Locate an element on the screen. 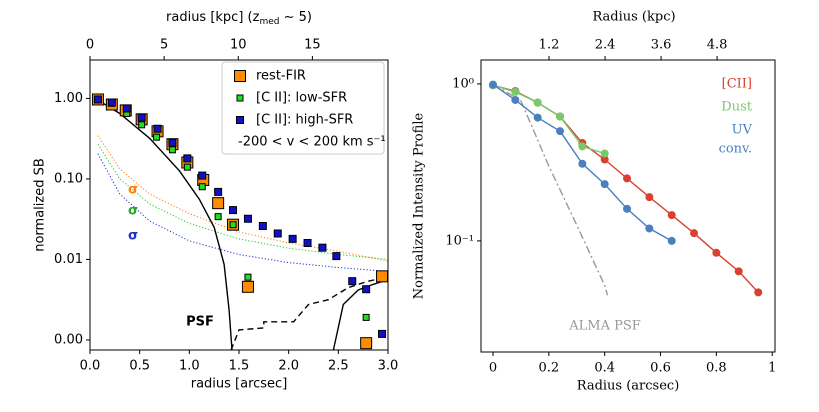 The image size is (819, 412). x2-tick-label: 0 is located at coordinates (90, 45).